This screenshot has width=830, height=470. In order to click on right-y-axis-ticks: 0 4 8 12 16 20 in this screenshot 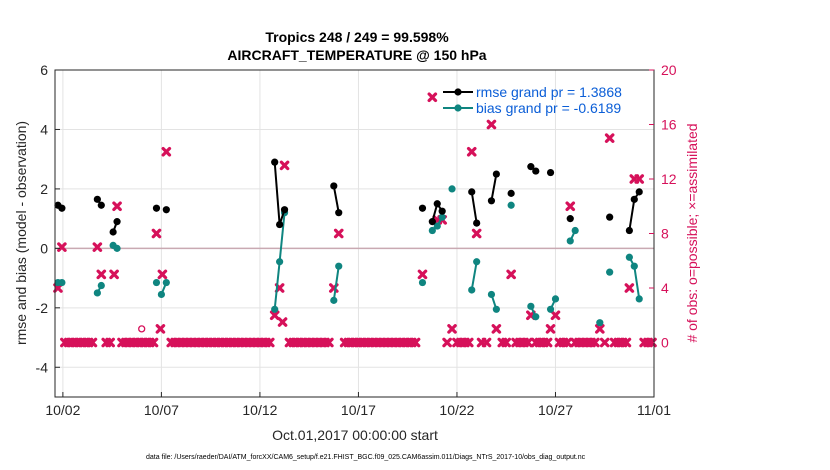, I will do `click(663, 206)`.